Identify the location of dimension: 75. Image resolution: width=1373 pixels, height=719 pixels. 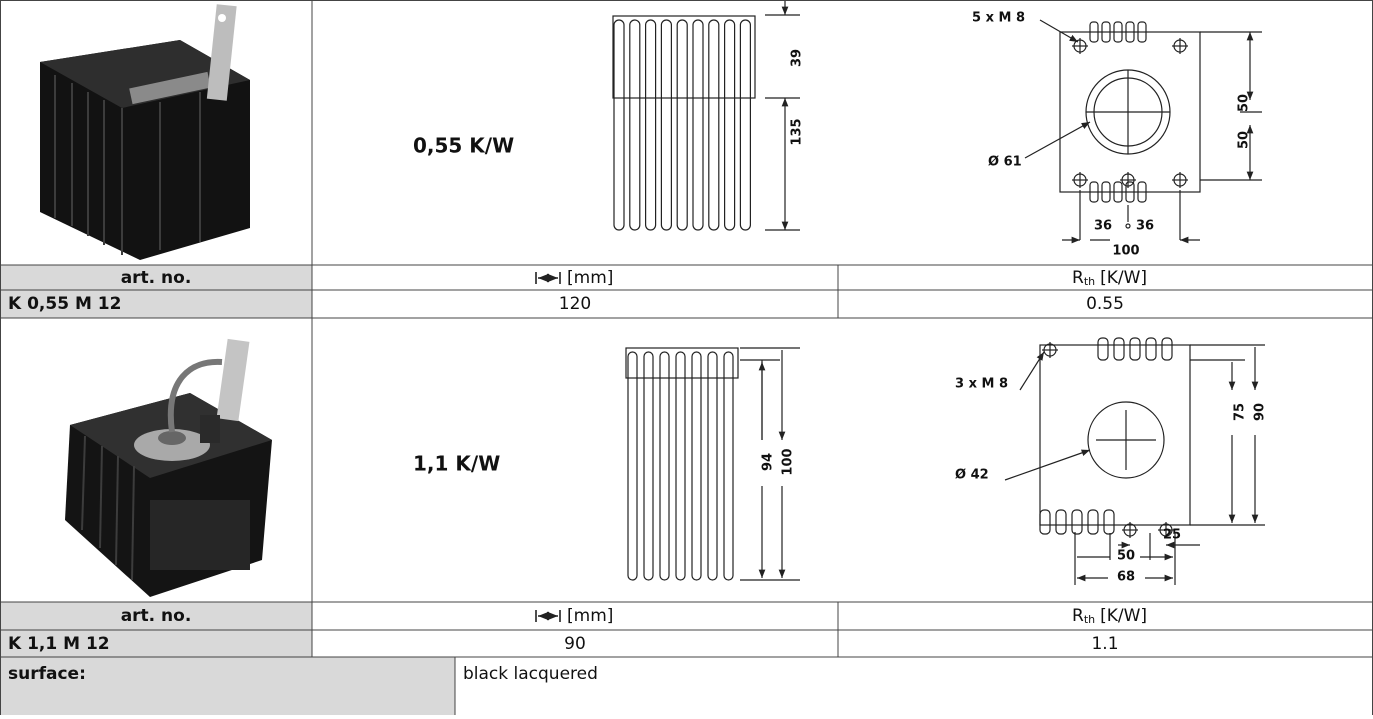
(1240, 412).